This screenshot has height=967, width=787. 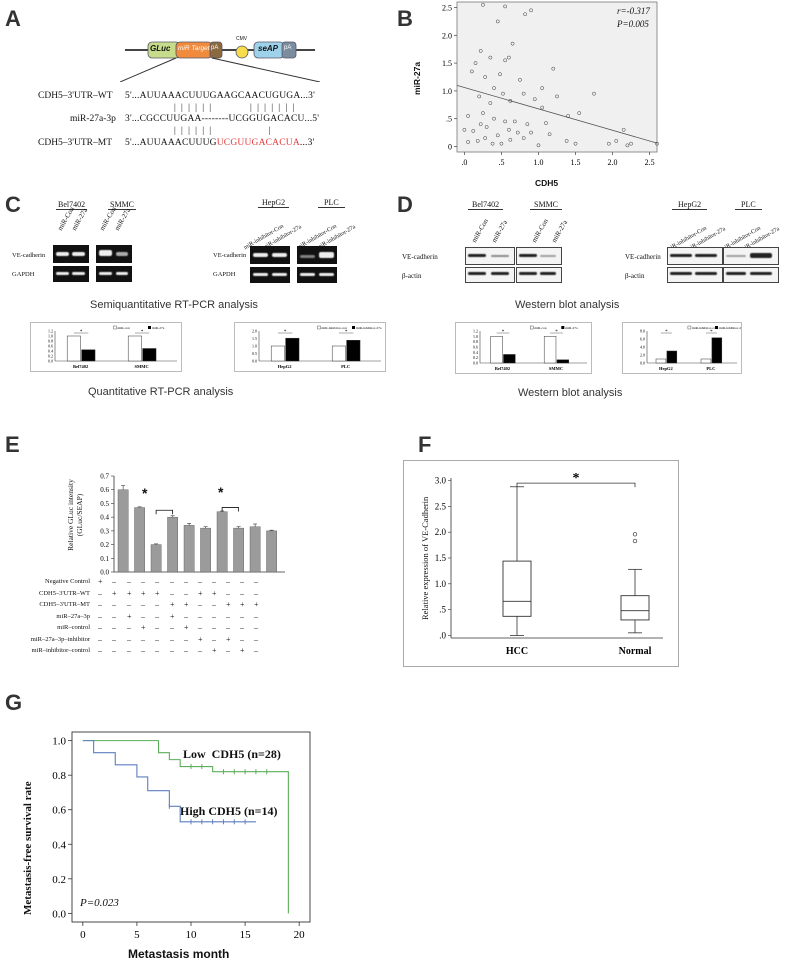 I want to click on e-row-label: miR–27a–3p–inhibitor, so click(x=60, y=639).